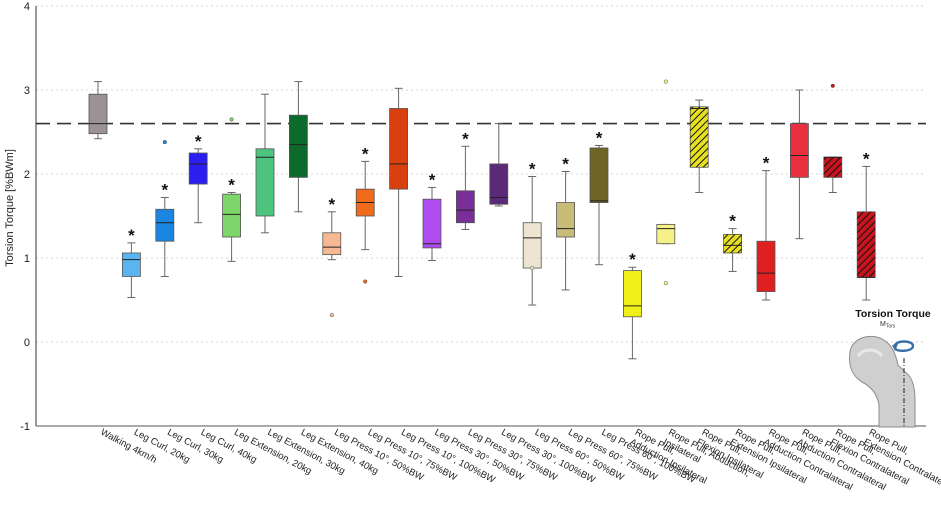  I want to click on y-tick-label: 2, so click(27, 175).